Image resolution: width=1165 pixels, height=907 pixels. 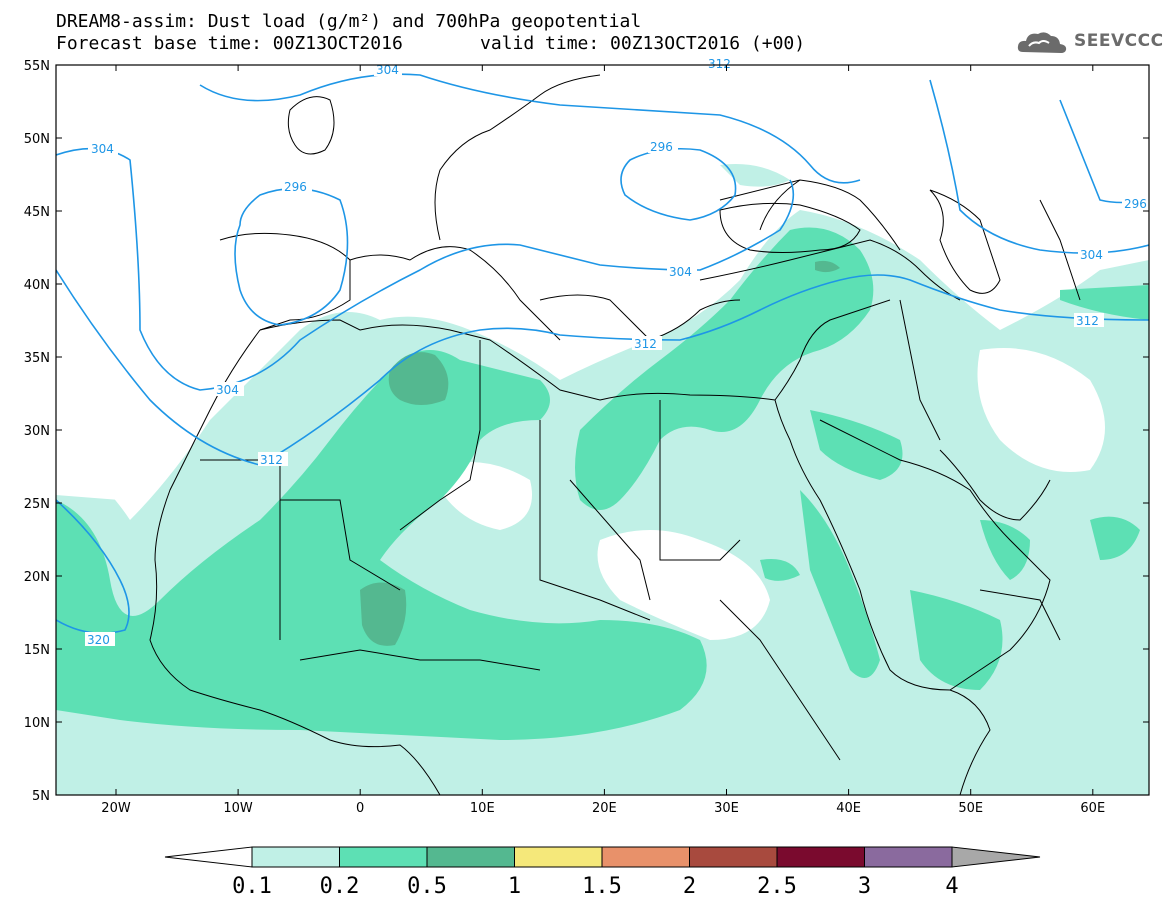 What do you see at coordinates (37, 358) in the screenshot?
I see `lat-label: 35N` at bounding box center [37, 358].